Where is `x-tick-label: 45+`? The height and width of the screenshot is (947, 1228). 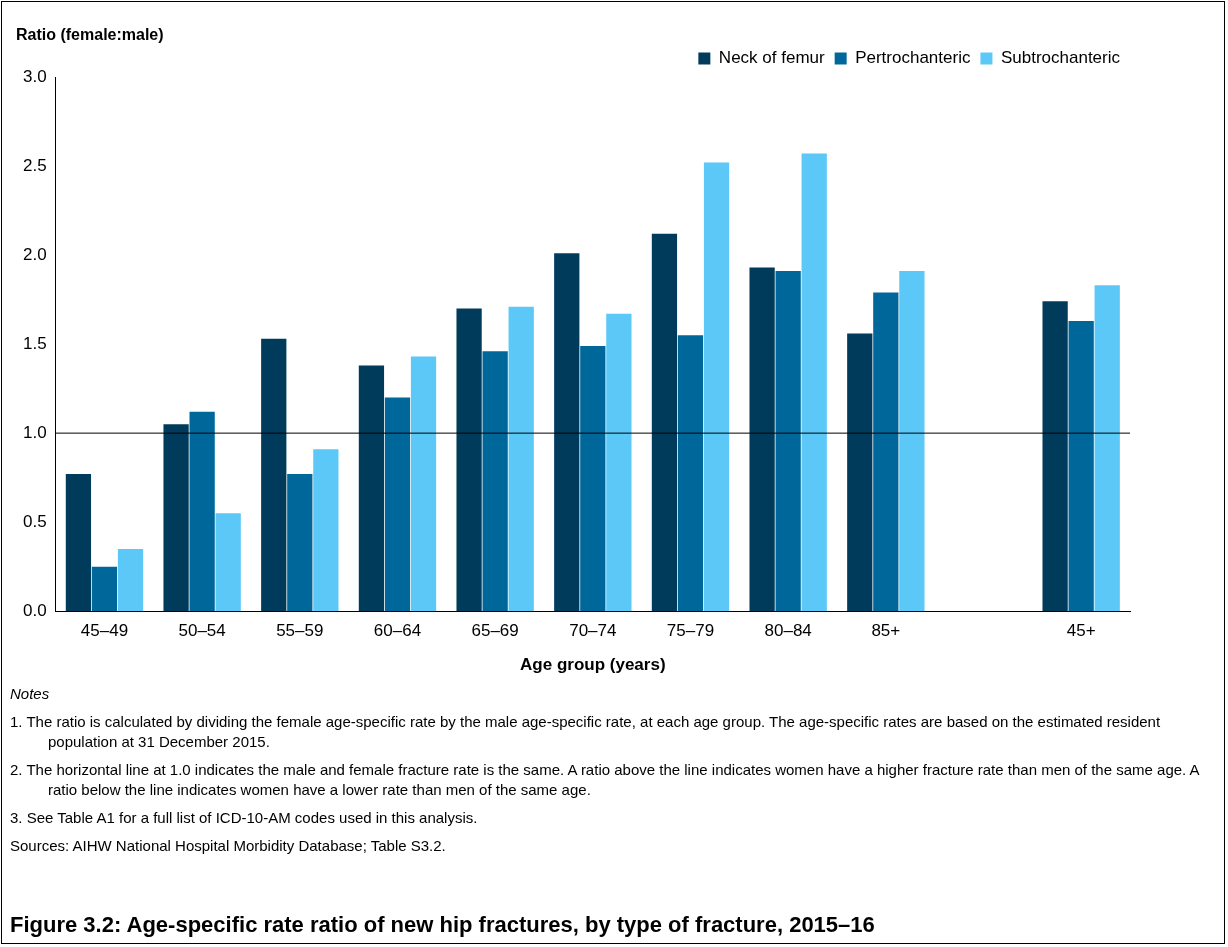 x-tick-label: 45+ is located at coordinates (1081, 631).